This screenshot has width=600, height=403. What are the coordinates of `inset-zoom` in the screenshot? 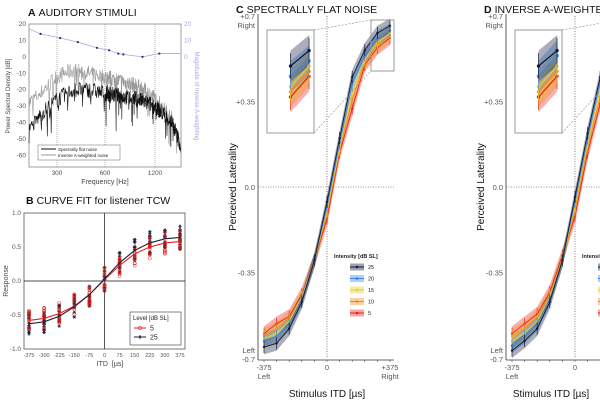 It's located at (290, 81).